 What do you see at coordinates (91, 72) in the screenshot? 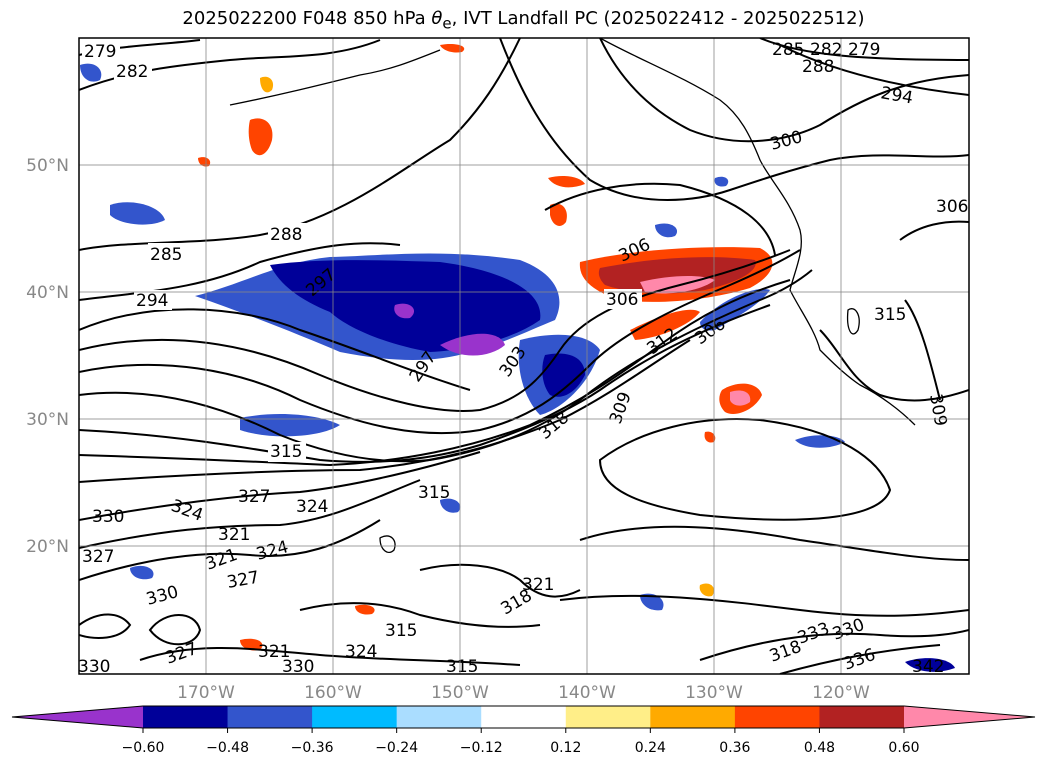
I see `ivt-negative-region-corner` at bounding box center [91, 72].